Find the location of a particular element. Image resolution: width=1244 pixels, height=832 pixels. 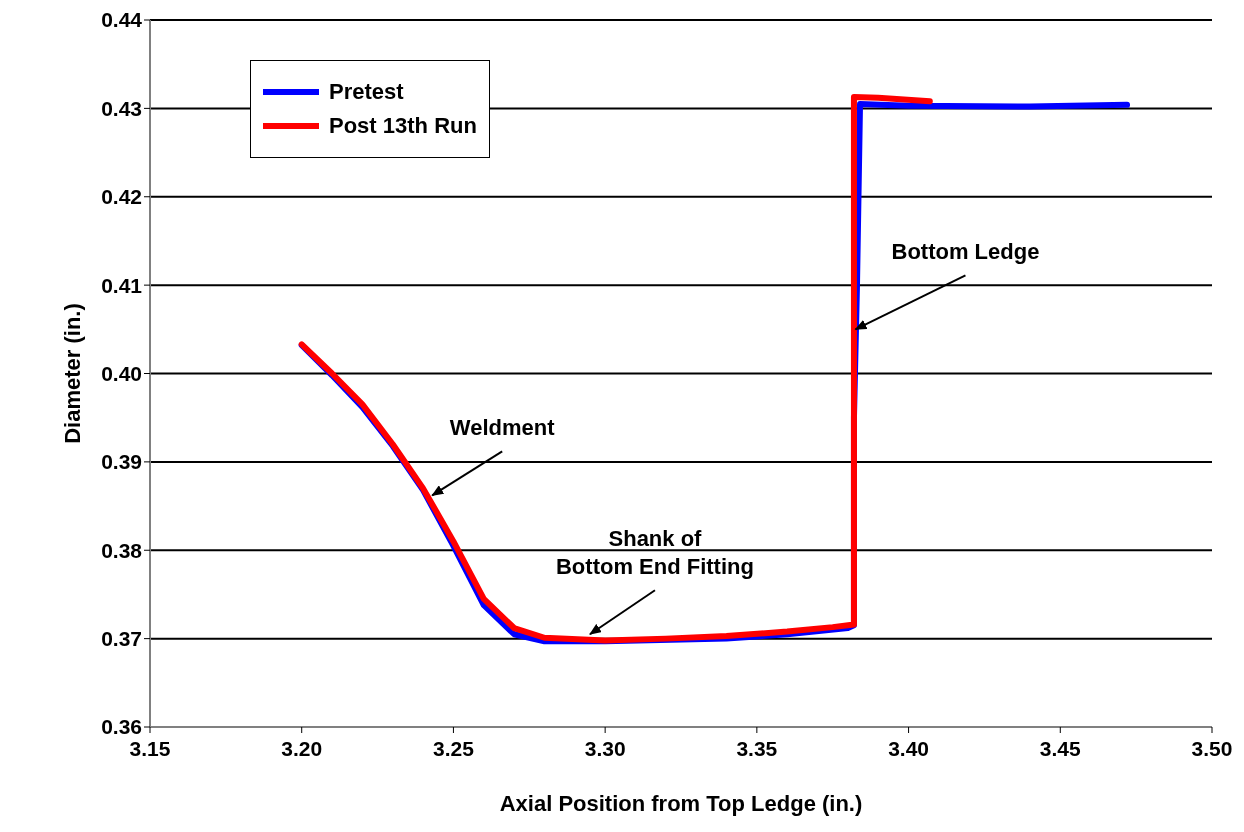

x-tick-label: 3.40 is located at coordinates (909, 748).